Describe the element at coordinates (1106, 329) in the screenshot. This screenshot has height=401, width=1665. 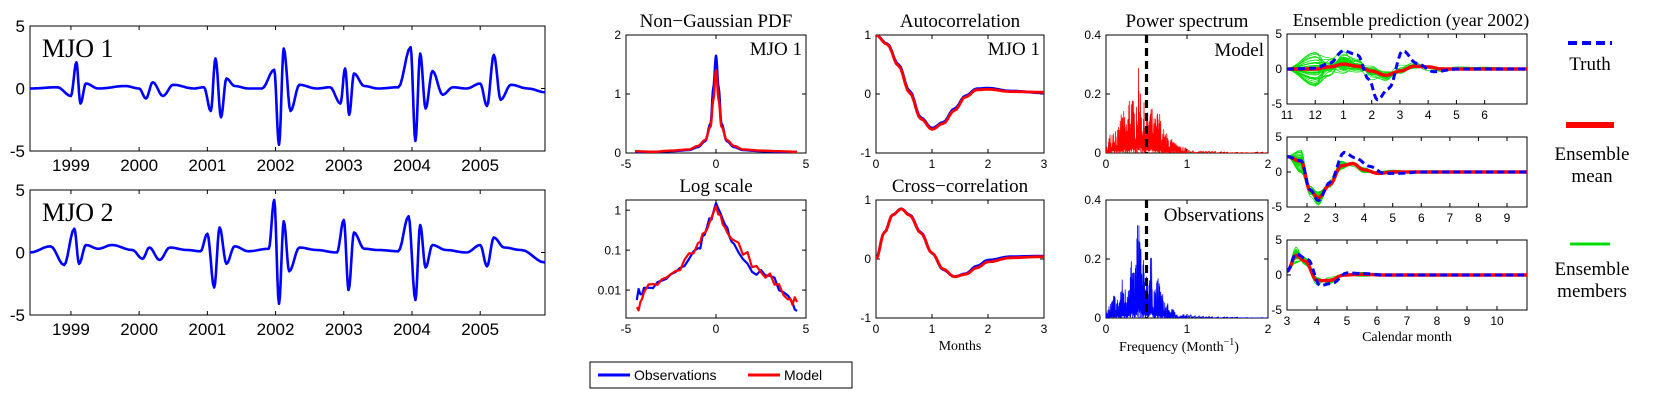
I see `spectrum_obs-xtick-label: 0` at that location.